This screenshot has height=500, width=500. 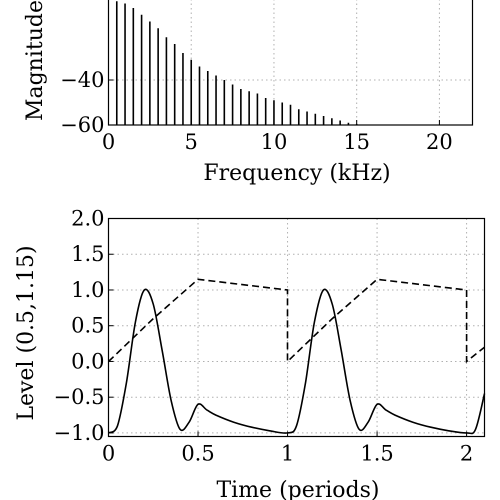 I want to click on waveform-x-tick-label: 0.5, so click(x=197, y=454).